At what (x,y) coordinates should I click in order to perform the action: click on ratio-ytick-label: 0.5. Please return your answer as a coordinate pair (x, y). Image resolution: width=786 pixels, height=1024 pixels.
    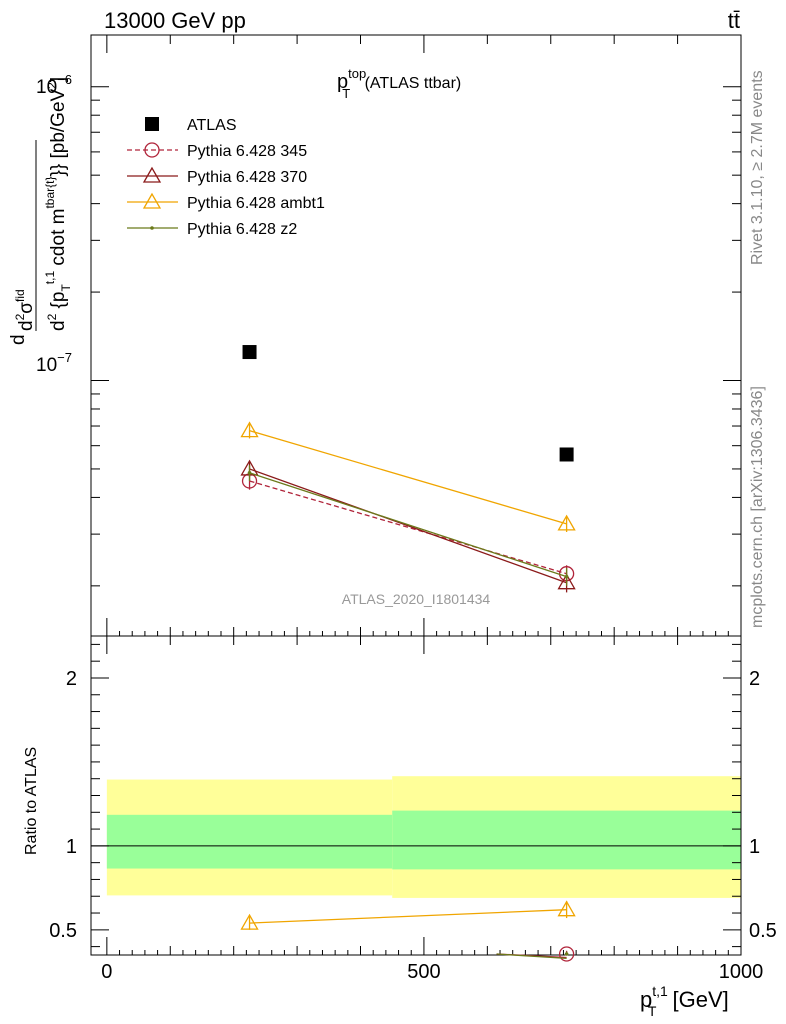
    Looking at the image, I should click on (63, 931).